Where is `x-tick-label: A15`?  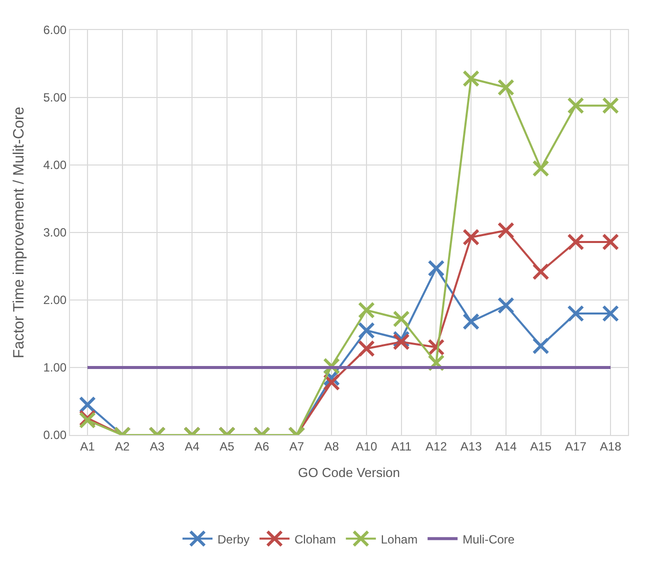 x-tick-label: A15 is located at coordinates (541, 446).